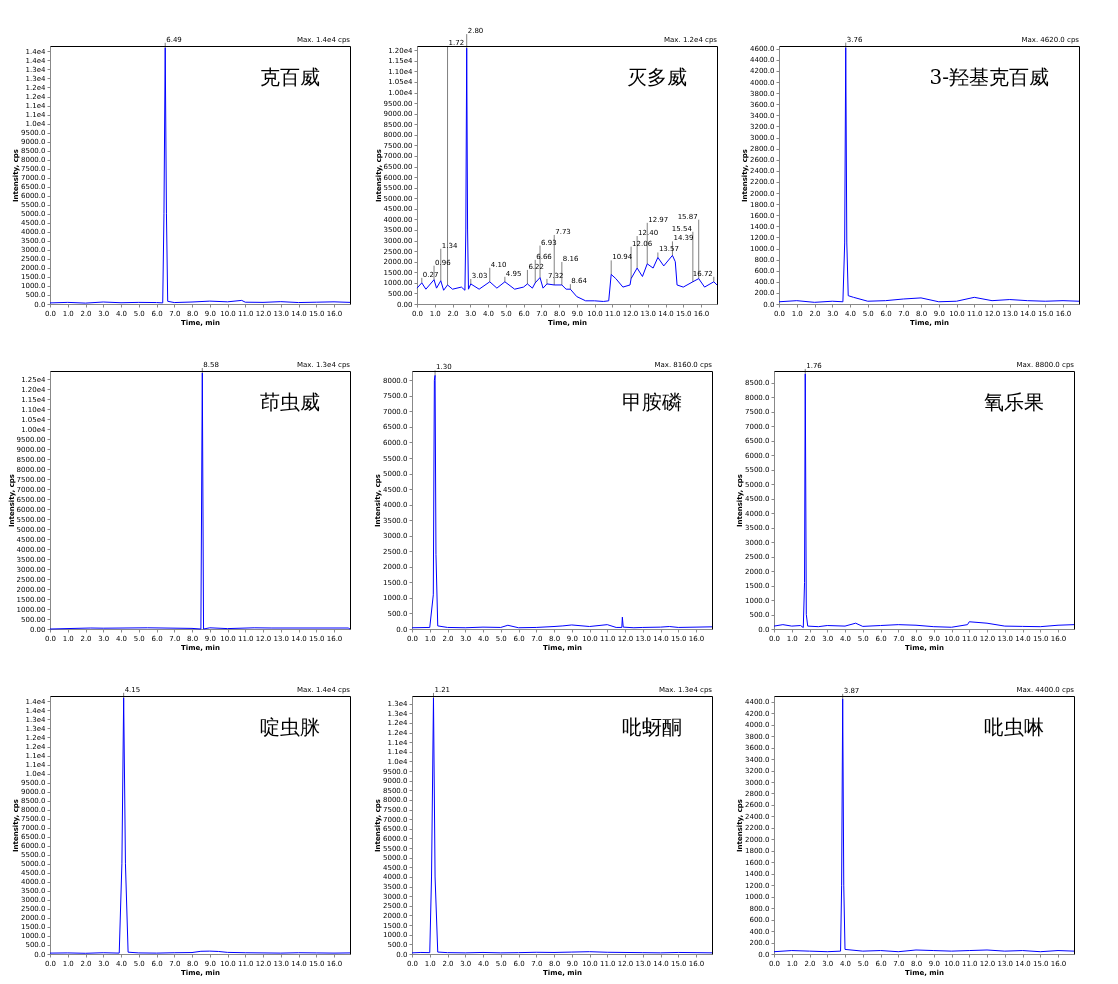  Describe the element at coordinates (290, 402) in the screenshot. I see `annotation: 茚虫威` at that location.